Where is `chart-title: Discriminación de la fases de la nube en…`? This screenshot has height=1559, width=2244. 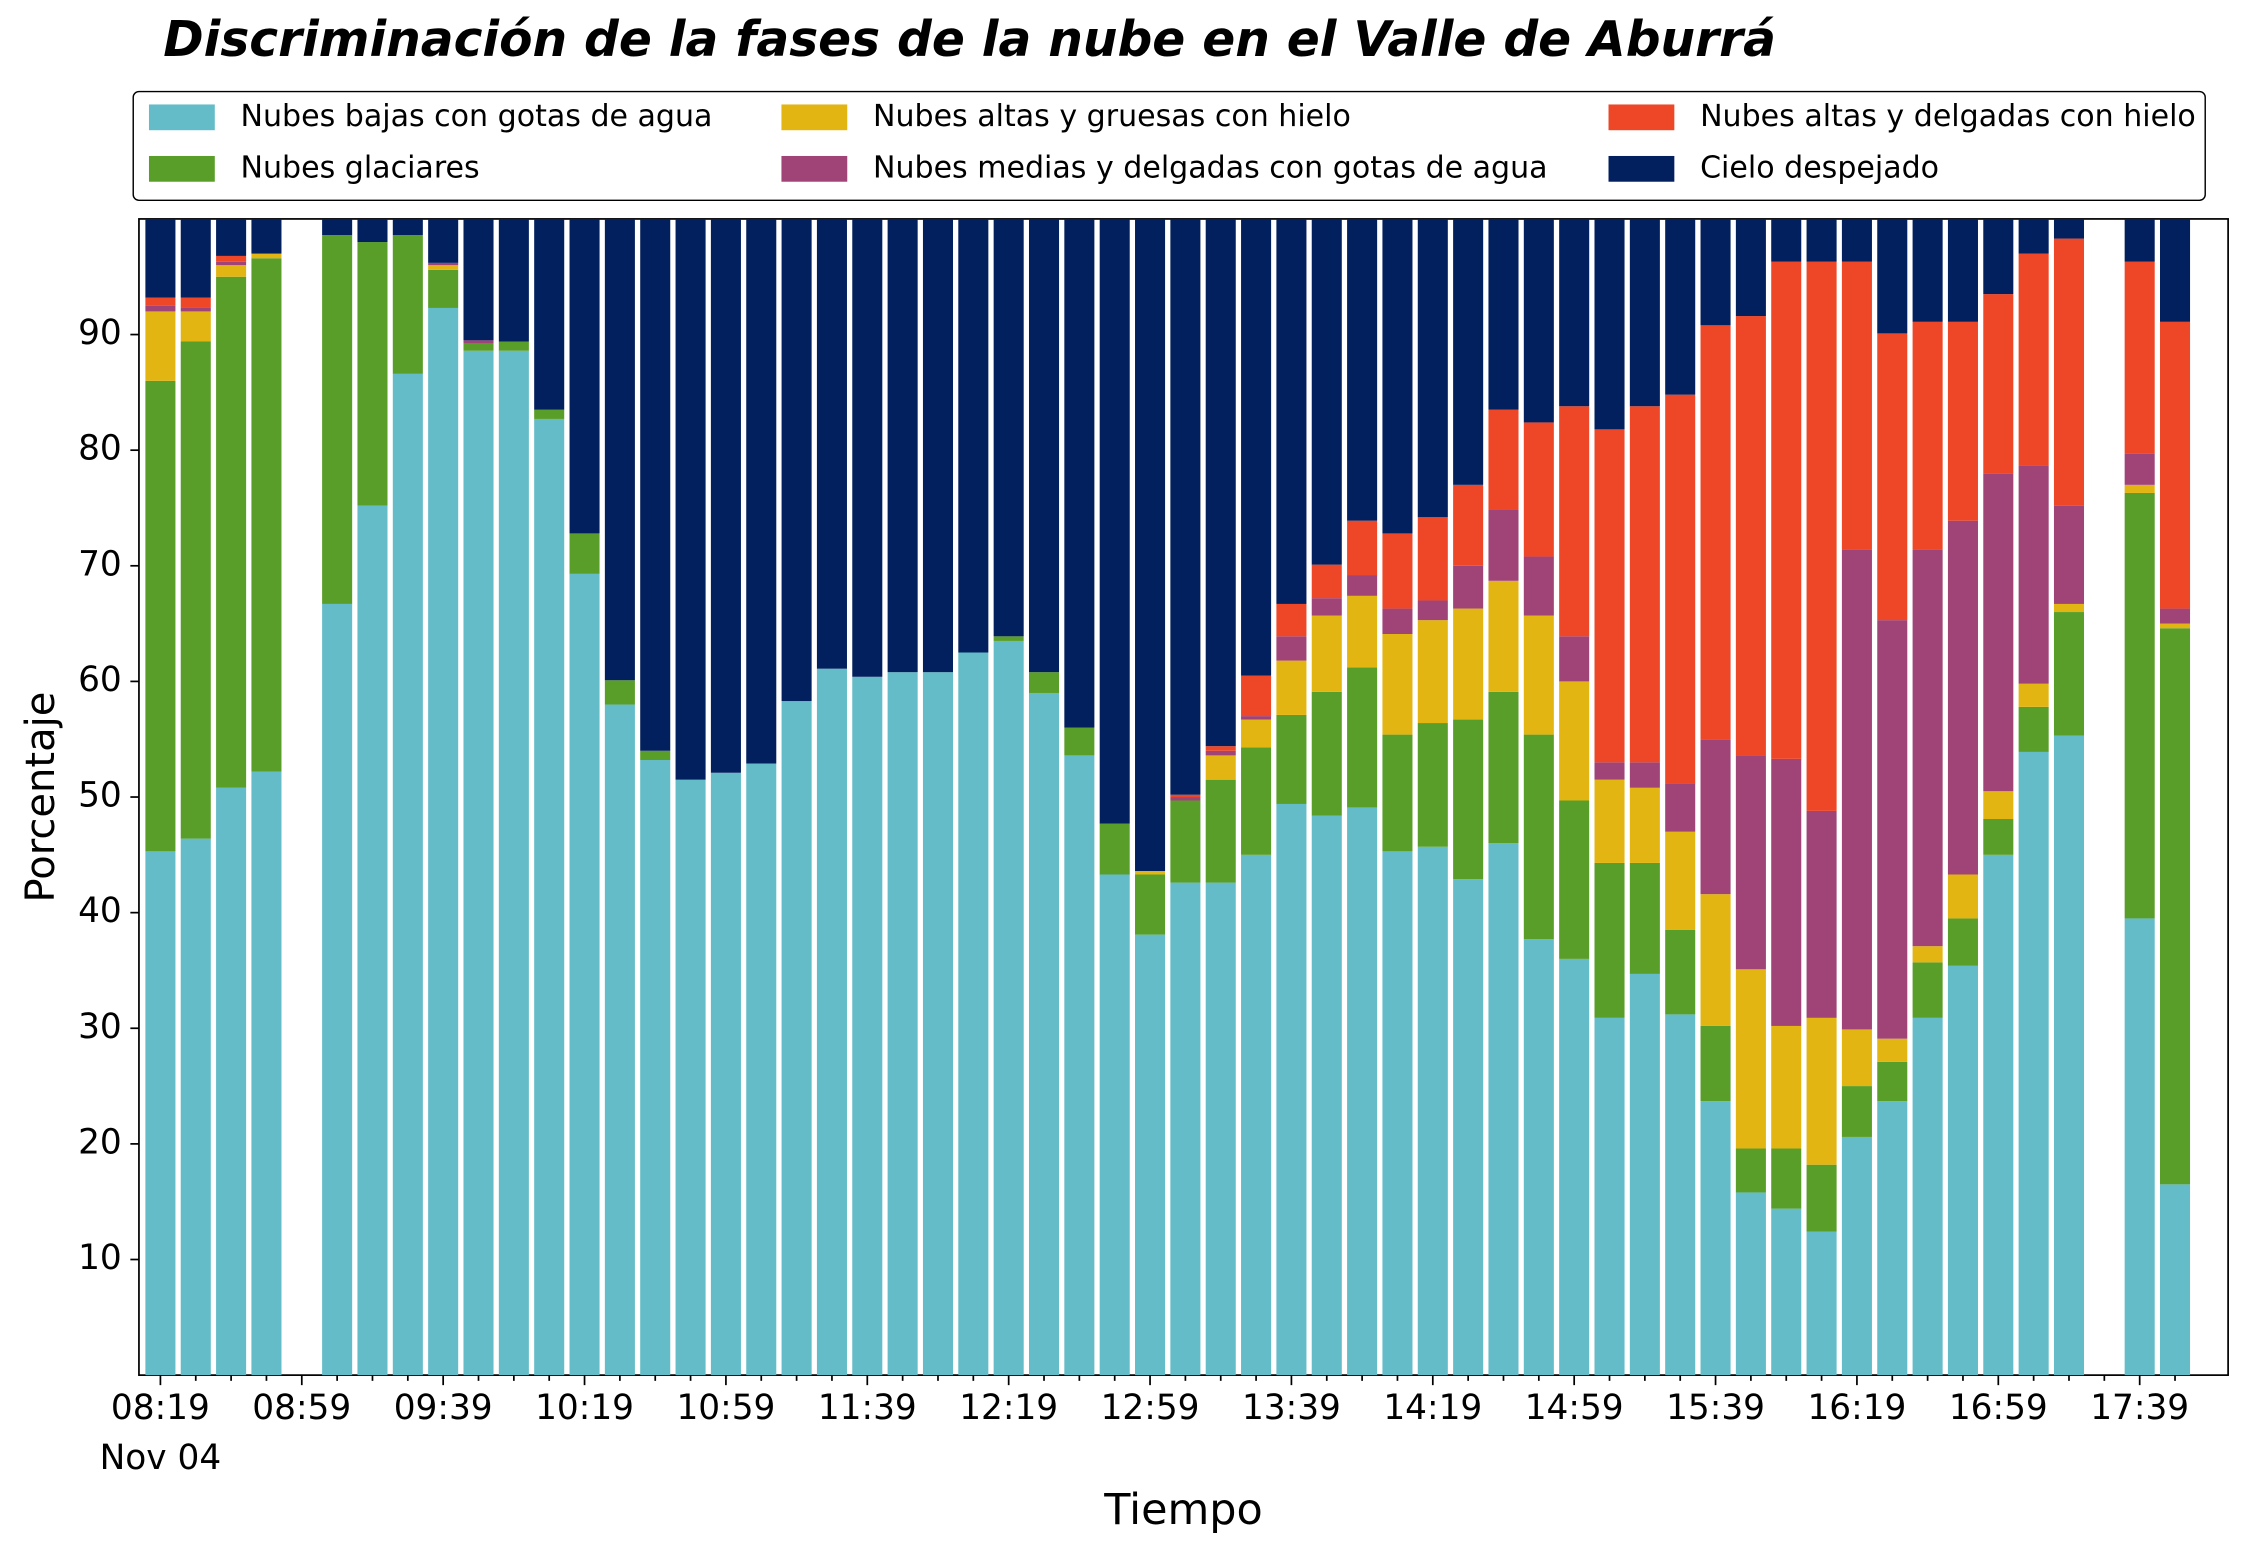
chart-title: Discriminación de la fases de la nube en… is located at coordinates (969, 40).